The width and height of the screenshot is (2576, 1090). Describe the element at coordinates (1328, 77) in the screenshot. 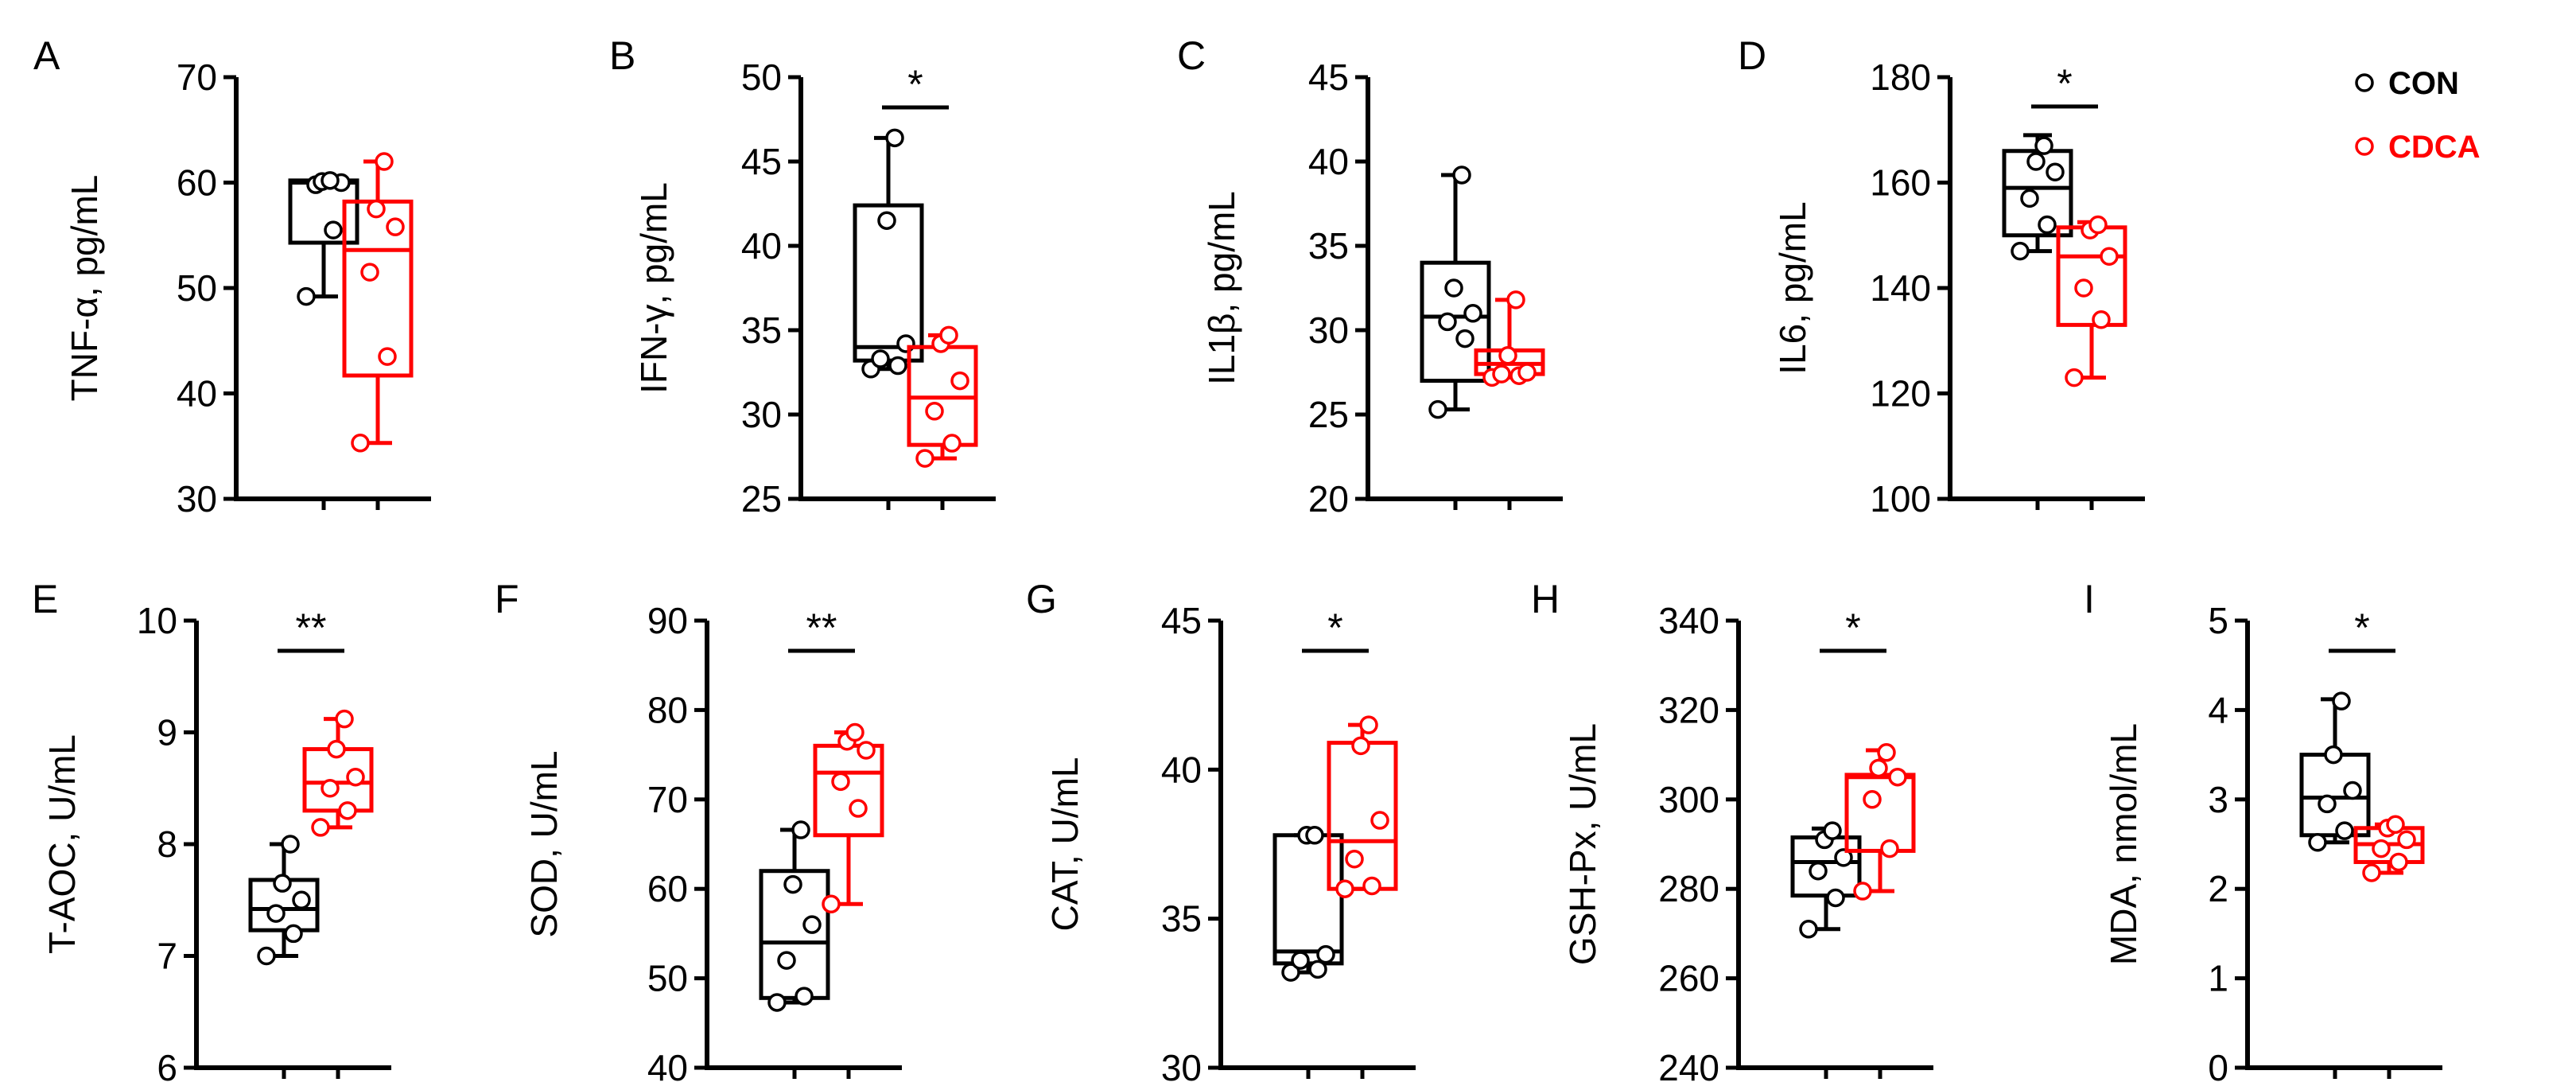

I see `y-tick-label: 45` at that location.